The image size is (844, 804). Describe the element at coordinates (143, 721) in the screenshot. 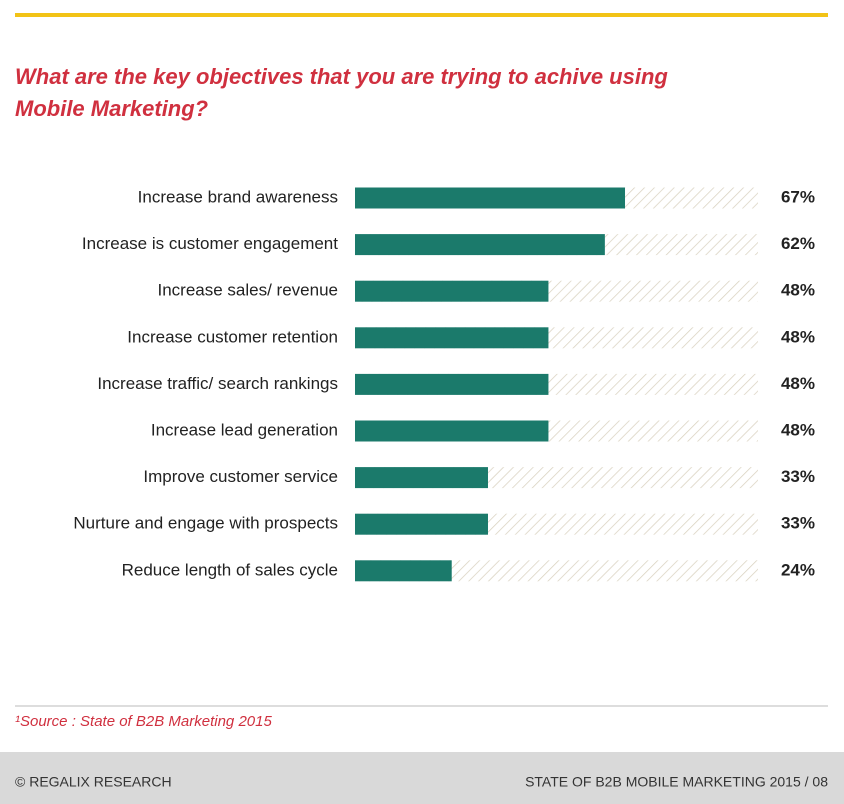

I see `source-note: ¹Source : State of B2B Marketing 2015` at that location.